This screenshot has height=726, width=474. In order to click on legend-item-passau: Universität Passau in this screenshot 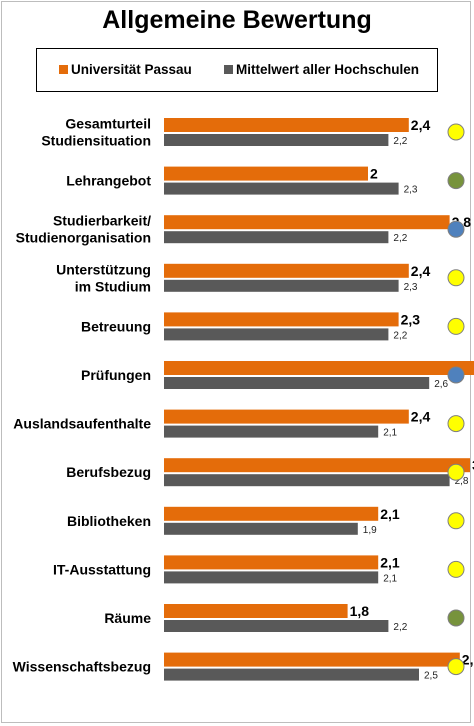, I will do `click(125, 69)`.